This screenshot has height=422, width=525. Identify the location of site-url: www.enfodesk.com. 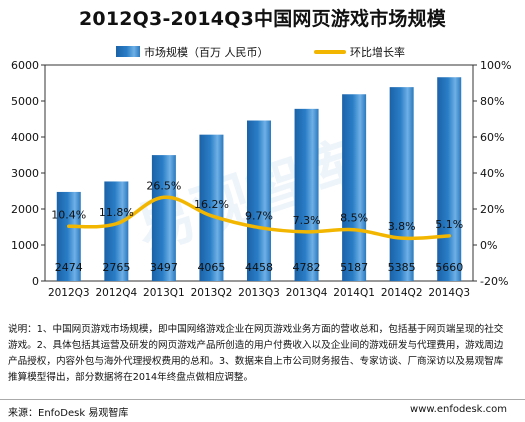
(458, 409).